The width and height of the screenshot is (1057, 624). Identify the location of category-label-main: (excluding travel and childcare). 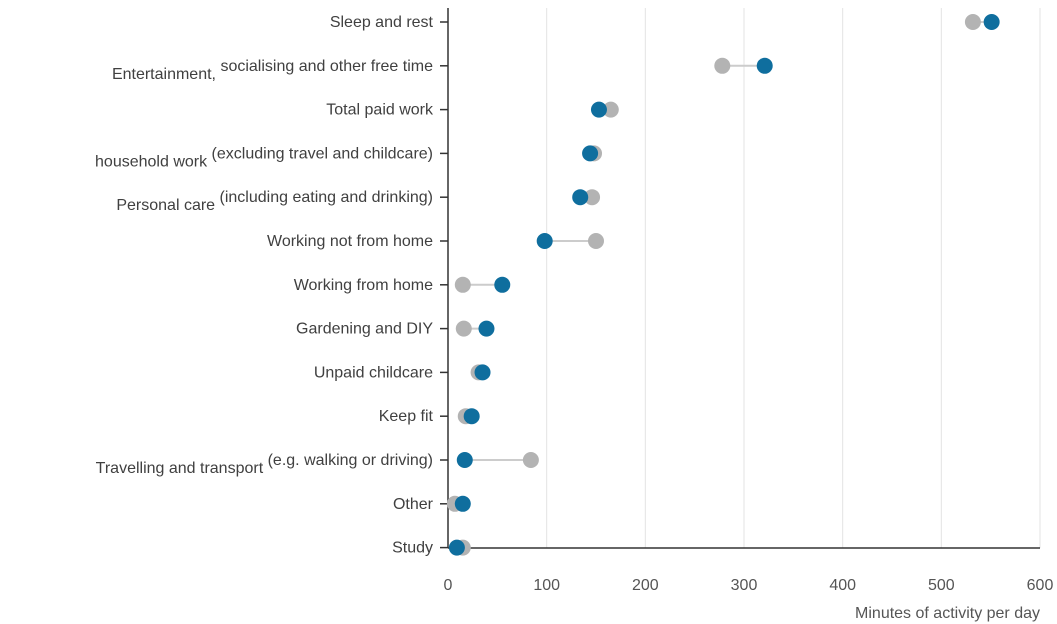
(320, 153).